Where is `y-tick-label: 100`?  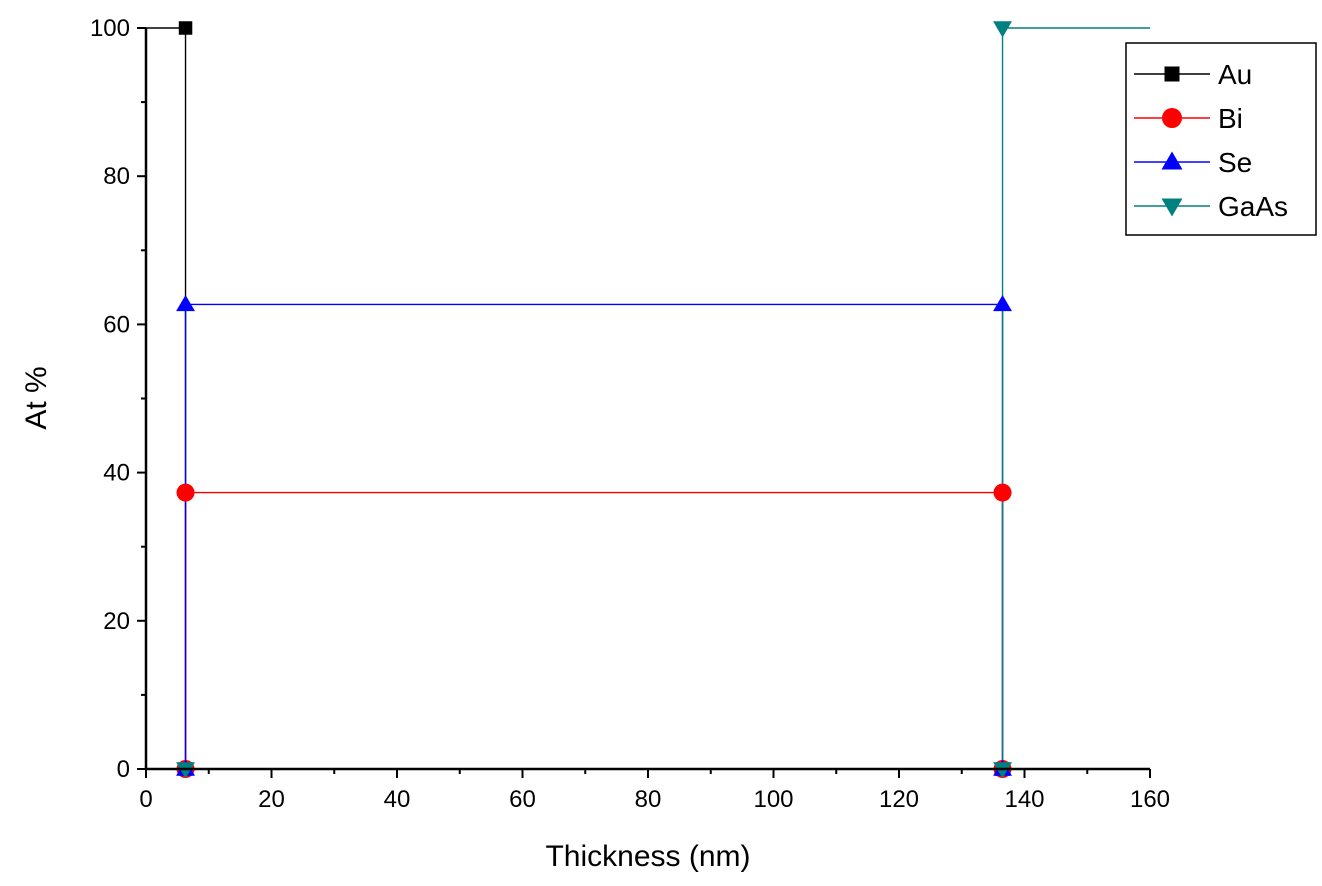
y-tick-label: 100 is located at coordinates (110, 28).